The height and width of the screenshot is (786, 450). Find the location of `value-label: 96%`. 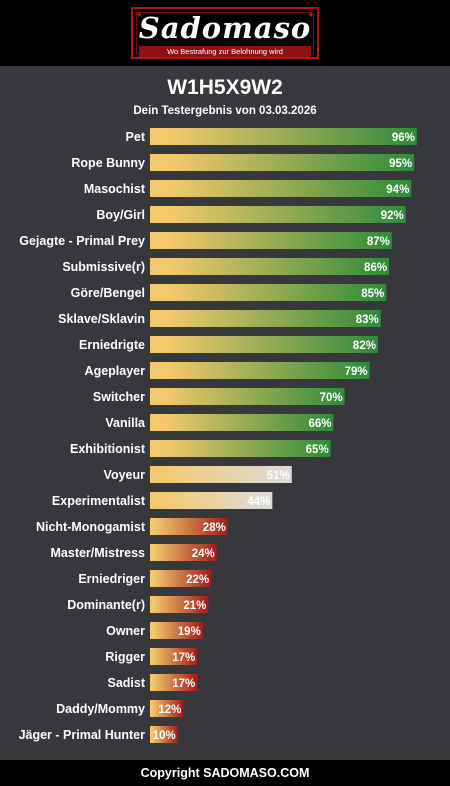

value-label: 96% is located at coordinates (403, 138).